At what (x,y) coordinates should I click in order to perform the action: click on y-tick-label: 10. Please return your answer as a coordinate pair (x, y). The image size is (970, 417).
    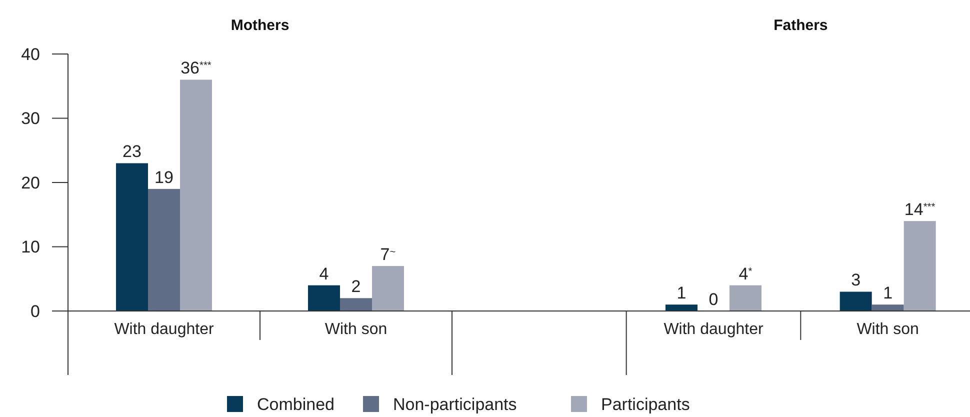
    Looking at the image, I should click on (30, 247).